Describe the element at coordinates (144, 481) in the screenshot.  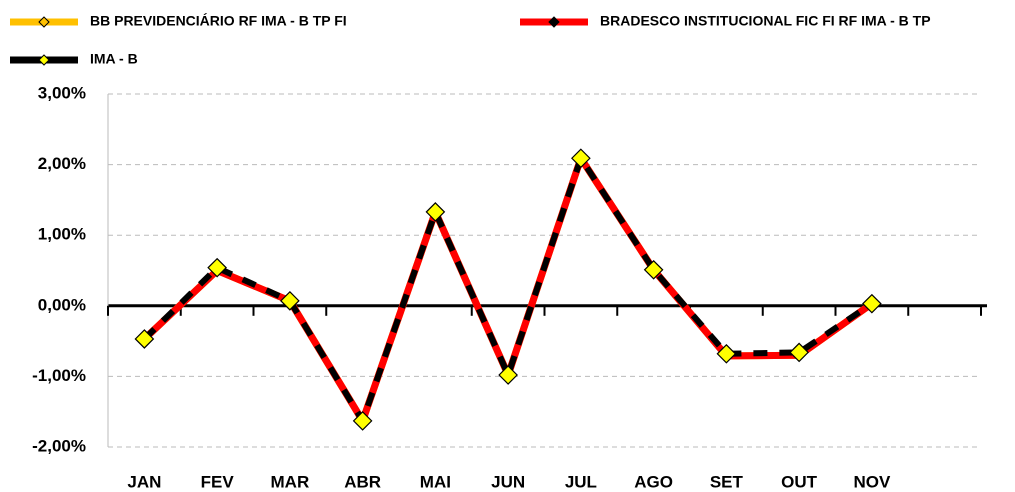
I see `x-tick-label: JAN` at that location.